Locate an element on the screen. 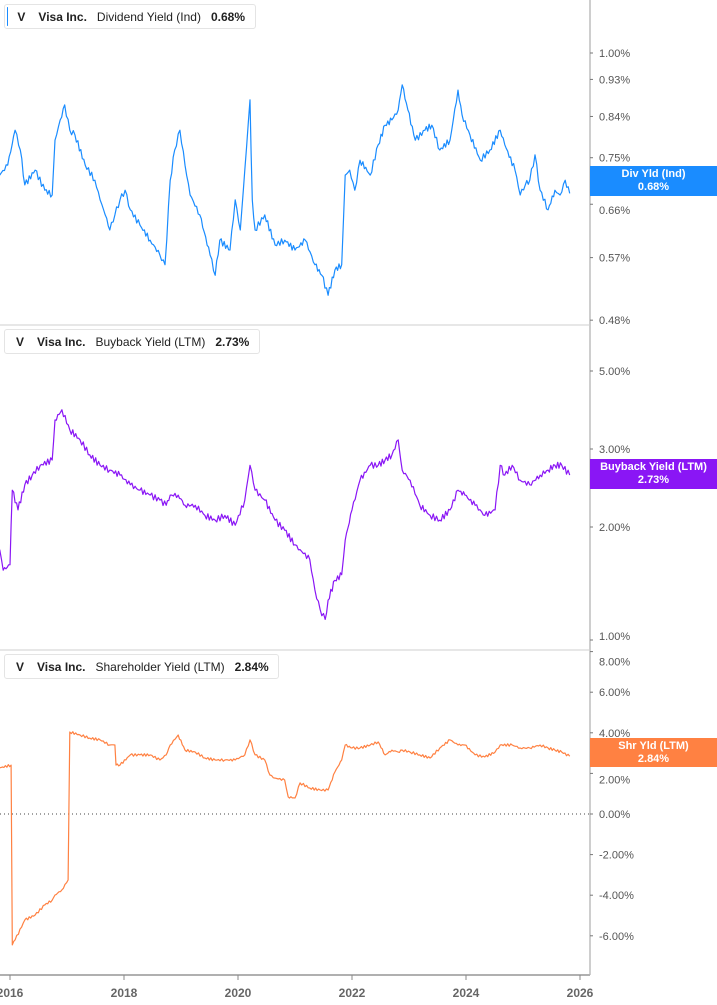 Image resolution: width=717 pixels, height=1005 pixels. legend-dividend-yield: V Visa Inc. Dividend Yield (Ind) 0.68% is located at coordinates (130, 16).